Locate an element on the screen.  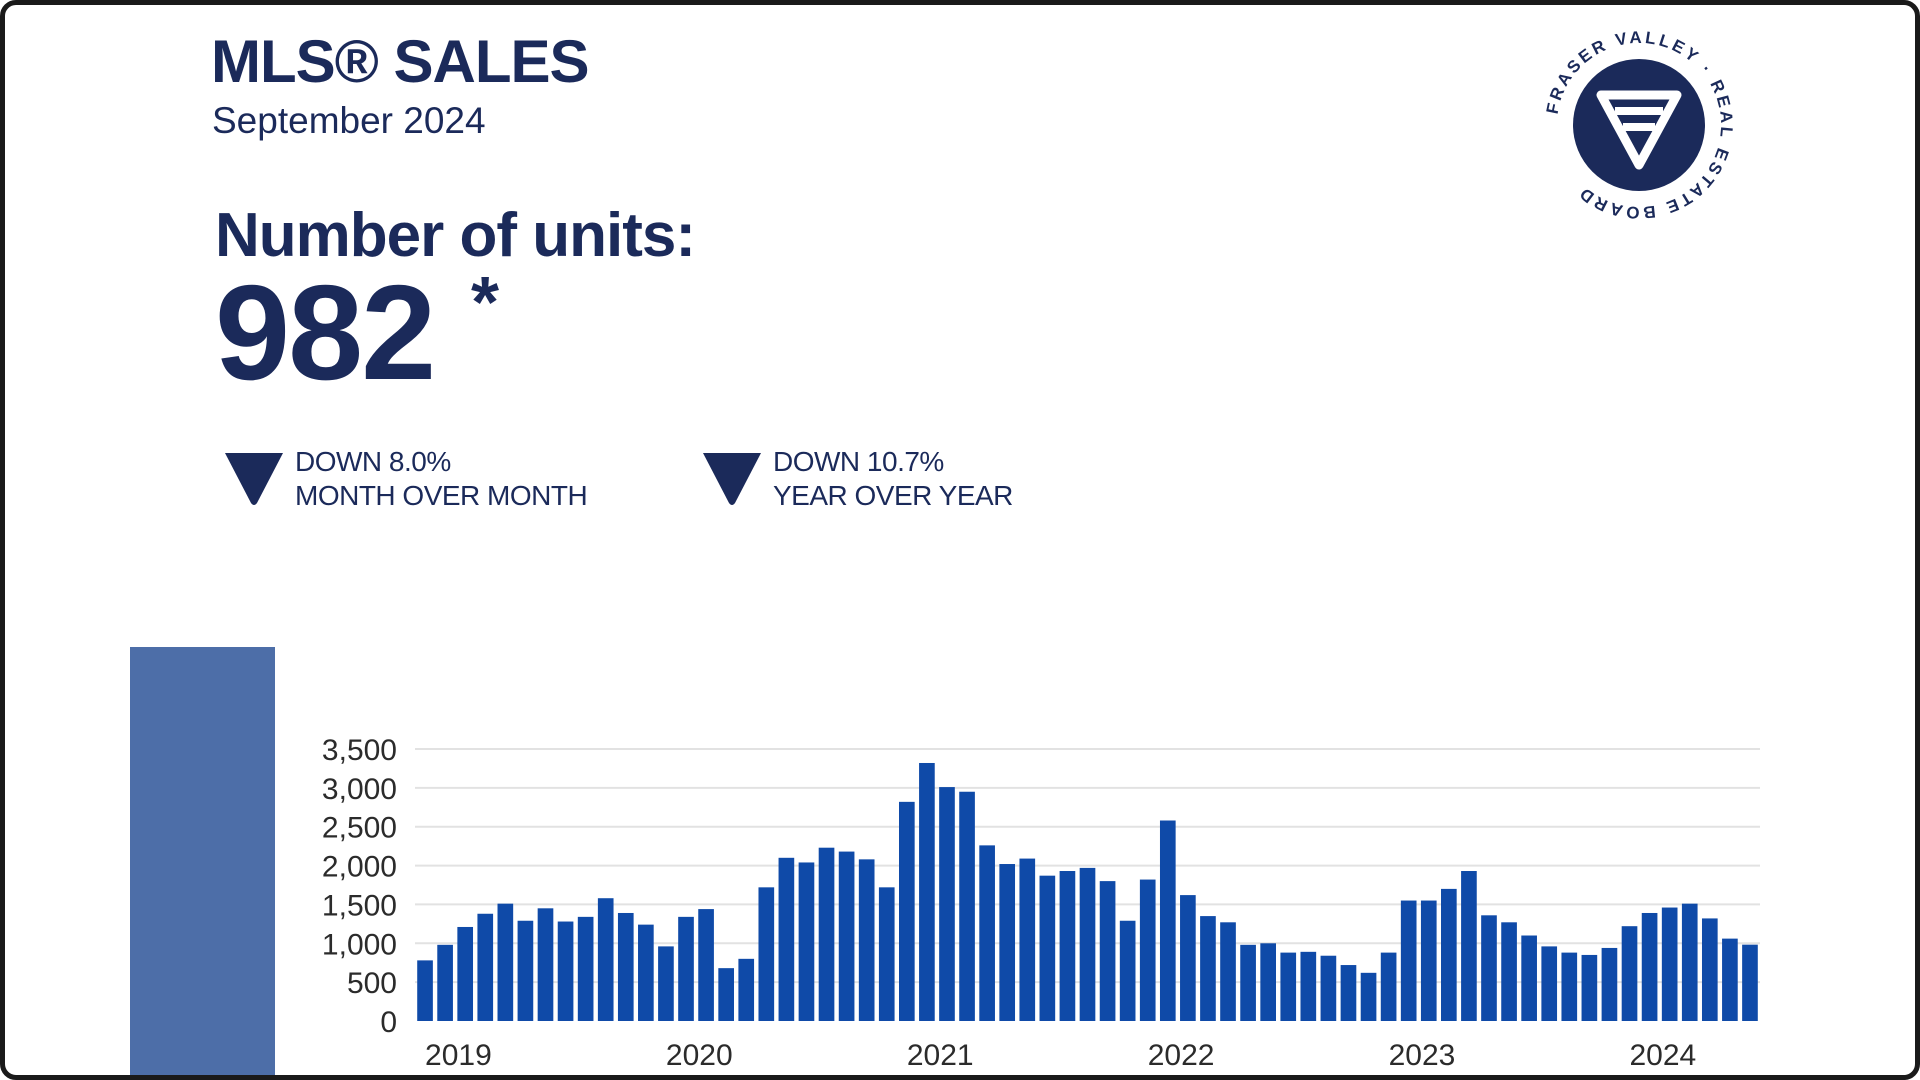
units-asterisk: * is located at coordinates (485, 303).